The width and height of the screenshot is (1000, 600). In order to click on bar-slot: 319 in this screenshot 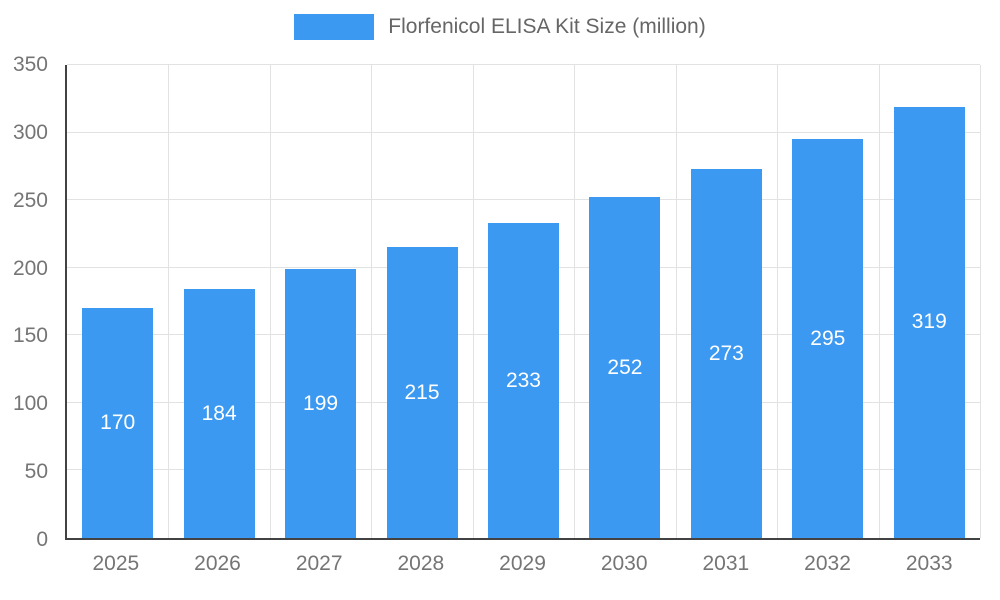, I will do `click(929, 301)`.